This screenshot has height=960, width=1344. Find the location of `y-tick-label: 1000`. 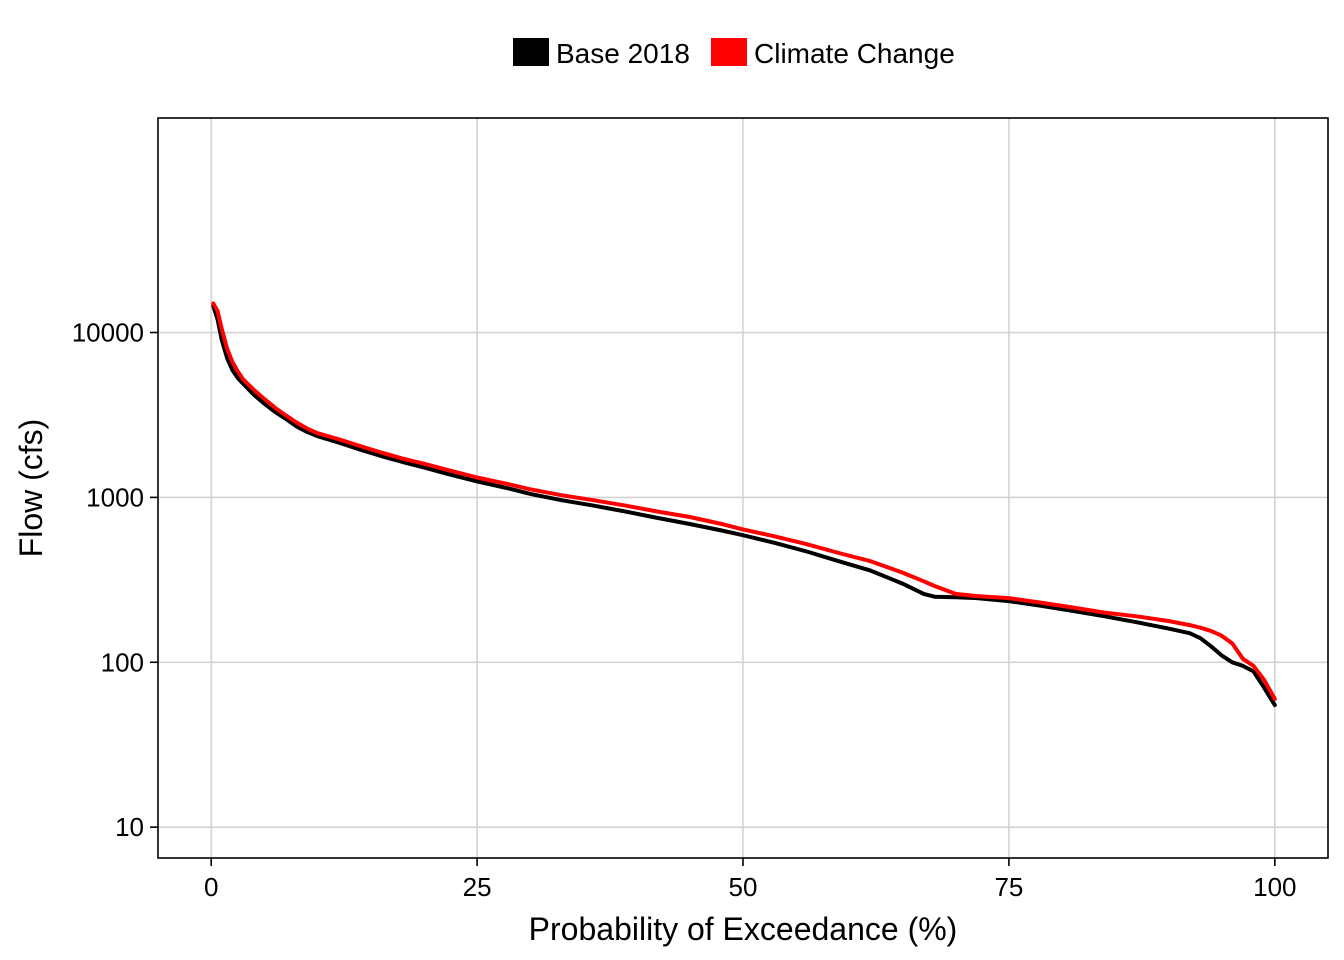

y-tick-label: 1000 is located at coordinates (115, 497).